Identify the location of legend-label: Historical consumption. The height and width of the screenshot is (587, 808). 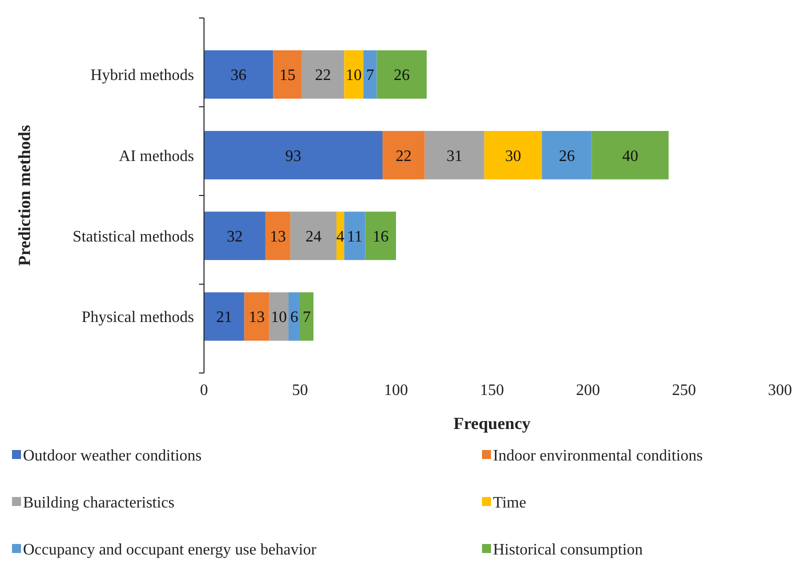
(568, 550).